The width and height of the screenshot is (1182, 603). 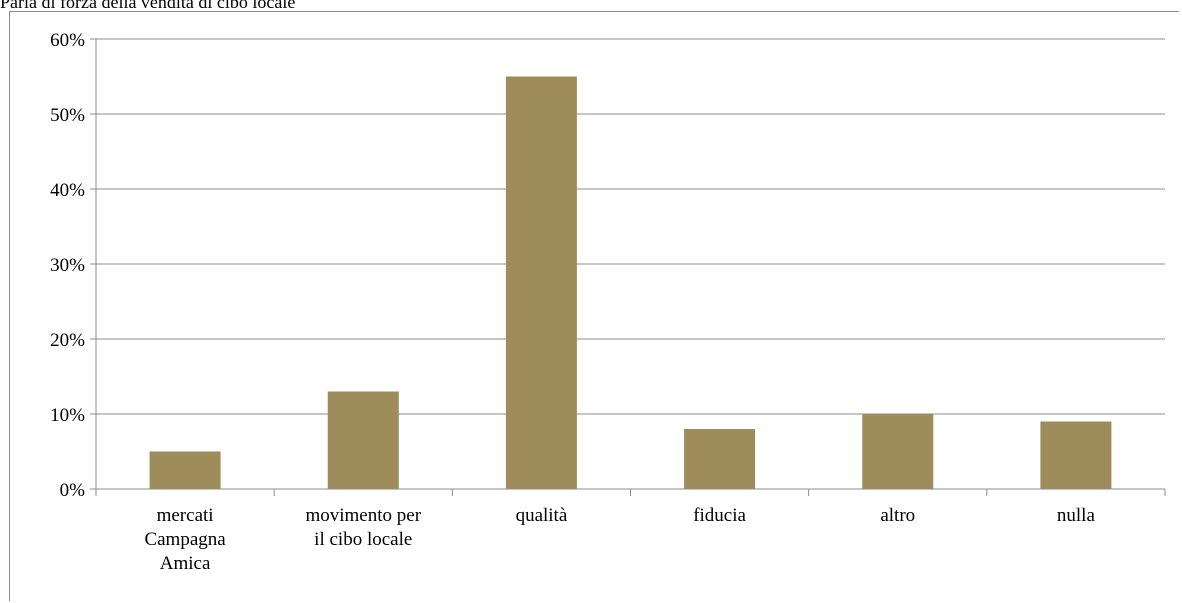 What do you see at coordinates (67, 265) in the screenshot?
I see `y-tick-label: 30%` at bounding box center [67, 265].